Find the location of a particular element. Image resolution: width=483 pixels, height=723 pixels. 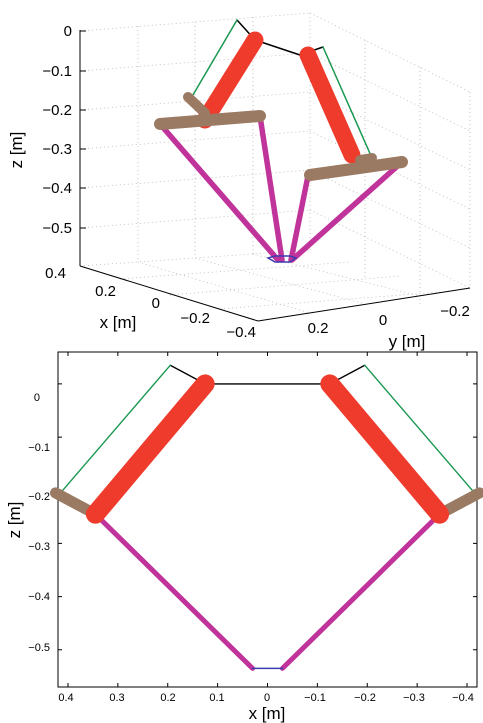

z-axis-ticks: 0 −0.1 −0.2 −0.3 −0.4 −0.5 is located at coordinates (64, 130).